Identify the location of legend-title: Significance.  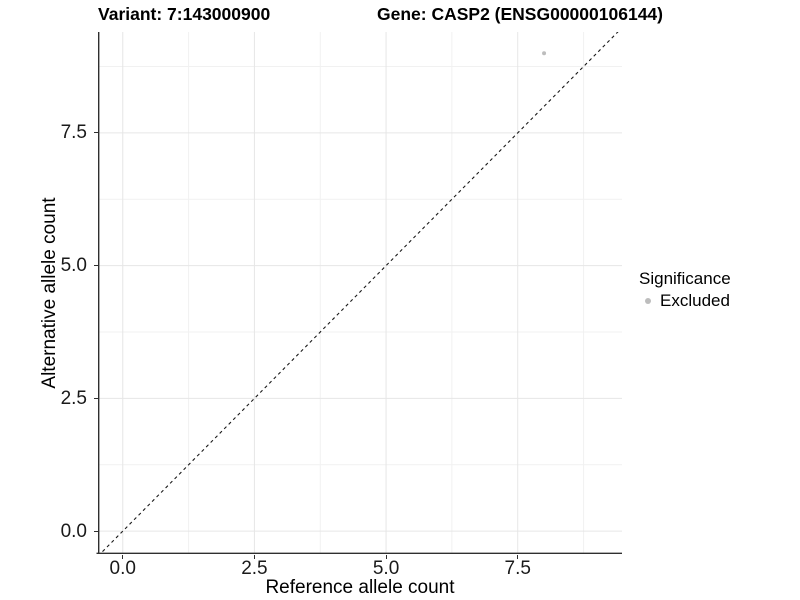
(685, 278).